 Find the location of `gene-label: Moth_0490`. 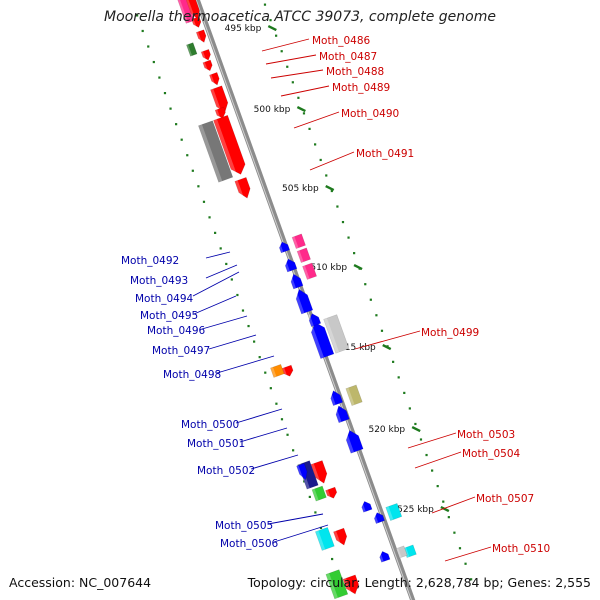

gene-label: Moth_0490 is located at coordinates (370, 114).